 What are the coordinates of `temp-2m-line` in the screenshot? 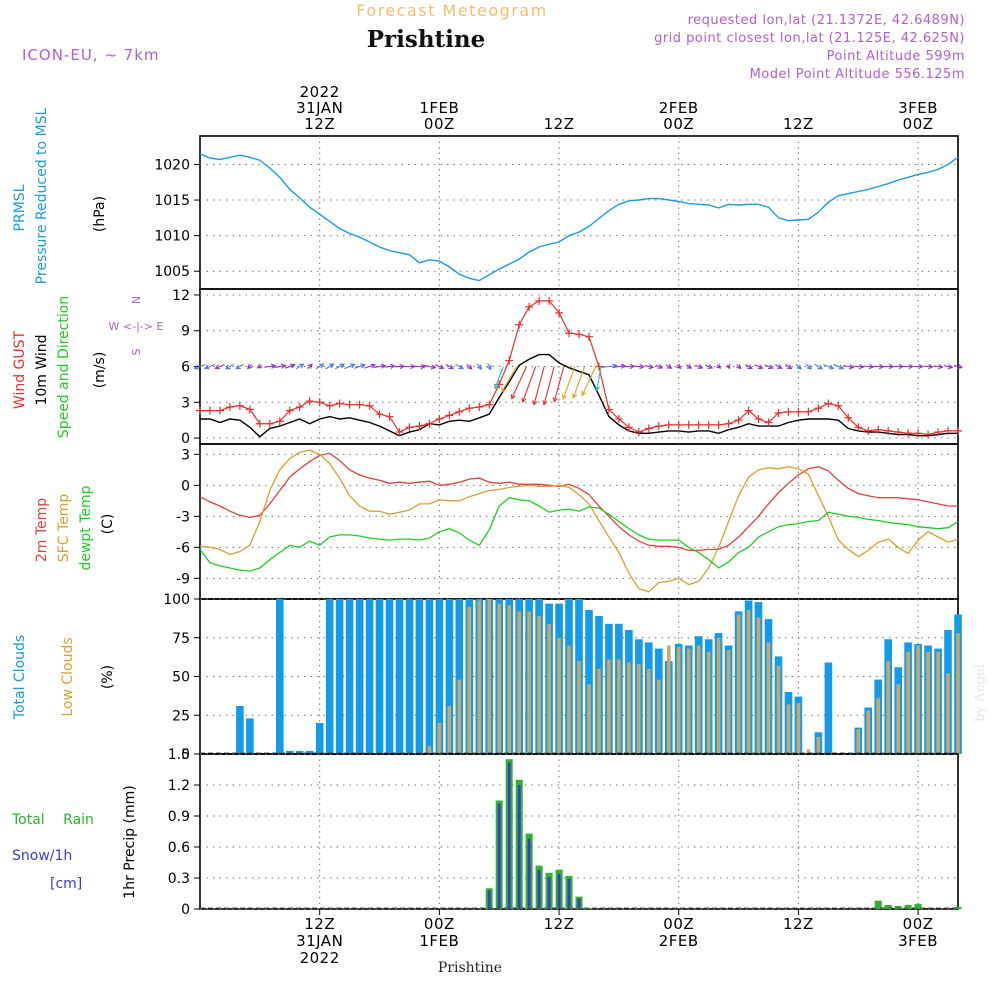 It's located at (578, 502).